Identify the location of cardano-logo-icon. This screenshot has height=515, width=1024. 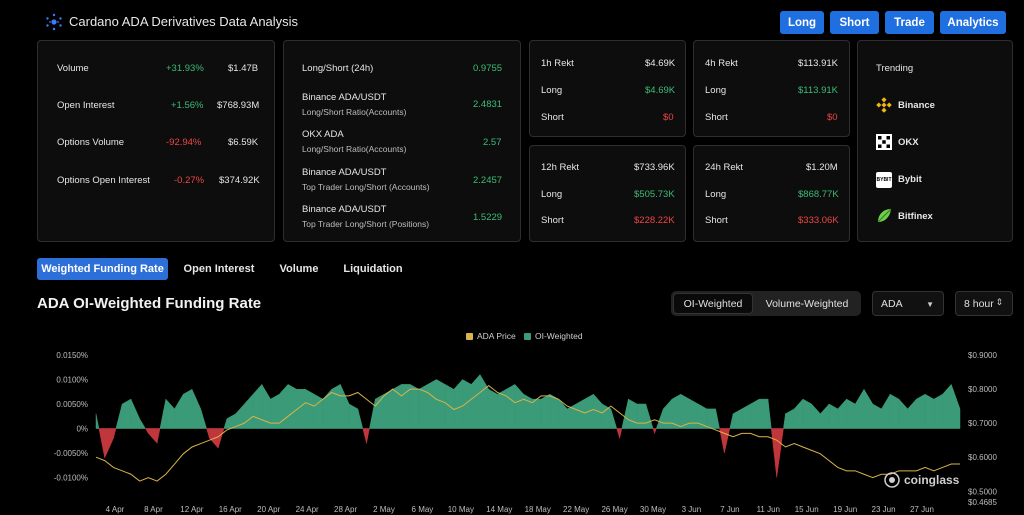
(54, 22).